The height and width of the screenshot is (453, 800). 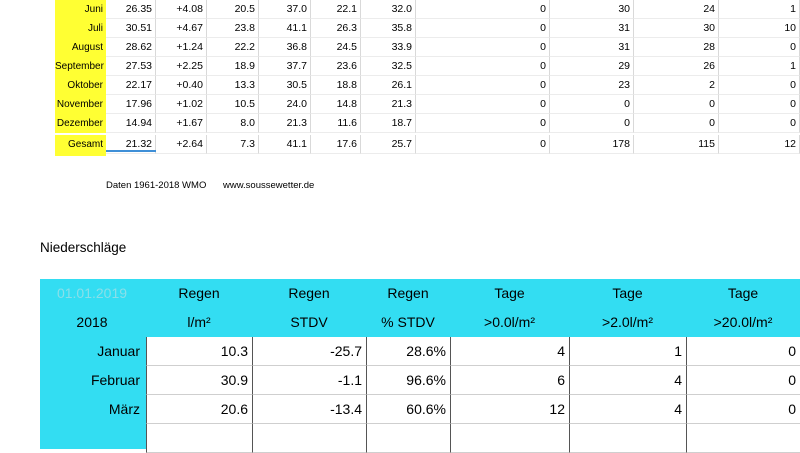 What do you see at coordinates (80, 28) in the screenshot?
I see `month-label: Juli` at bounding box center [80, 28].